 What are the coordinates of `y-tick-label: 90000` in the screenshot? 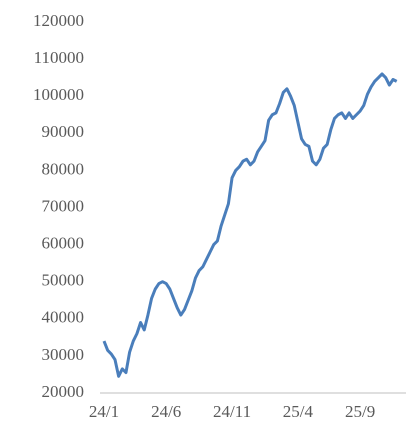 It's located at (63, 131).